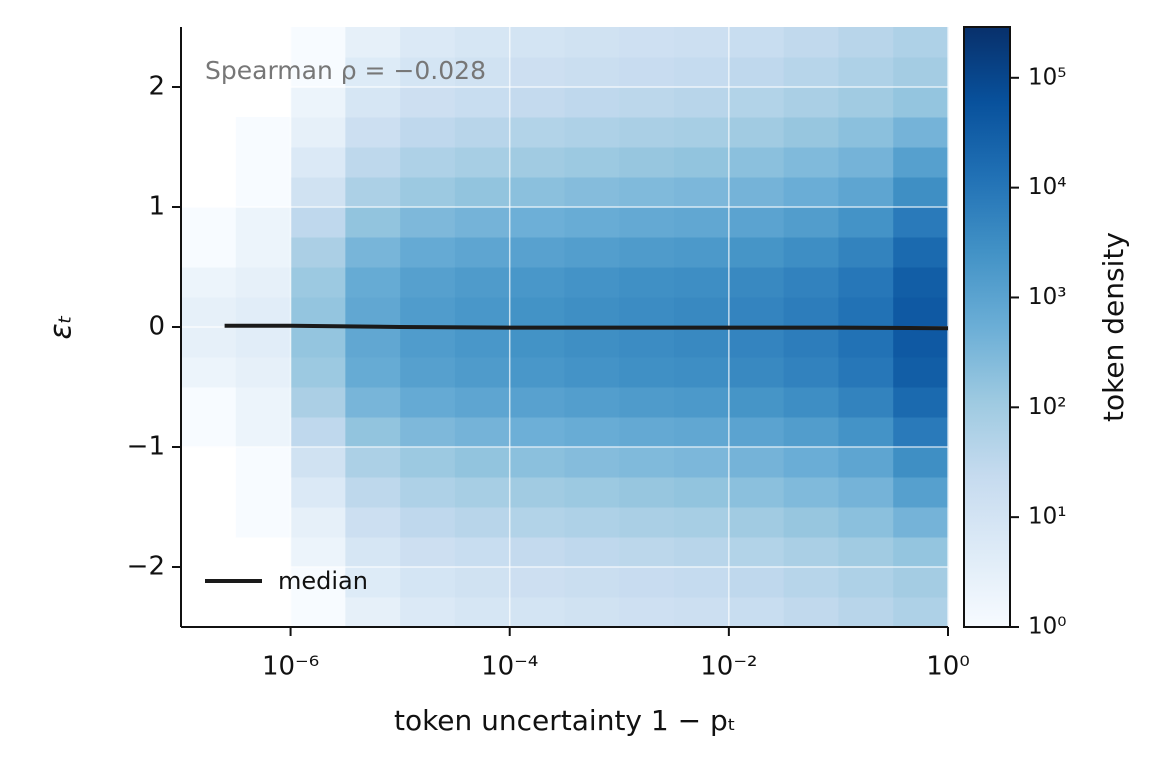 This screenshot has width=1170, height=780. Describe the element at coordinates (987, 327) in the screenshot. I see `colorbar` at that location.